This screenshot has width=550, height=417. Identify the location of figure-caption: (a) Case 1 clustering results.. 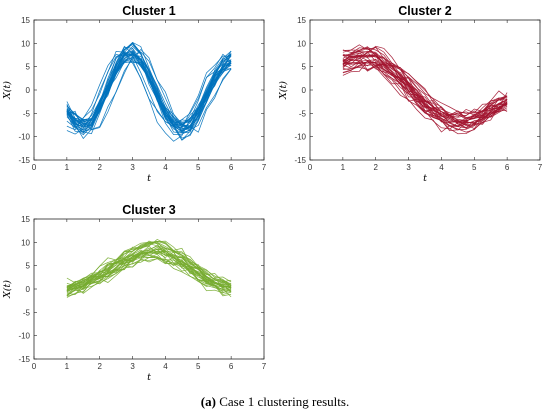
(275, 402).